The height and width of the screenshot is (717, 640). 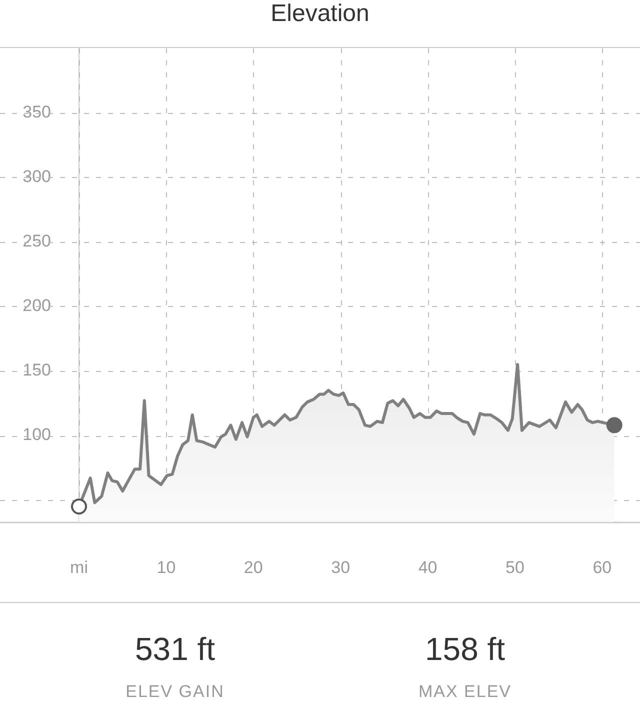 What do you see at coordinates (465, 649) in the screenshot?
I see `text: 158 ft` at bounding box center [465, 649].